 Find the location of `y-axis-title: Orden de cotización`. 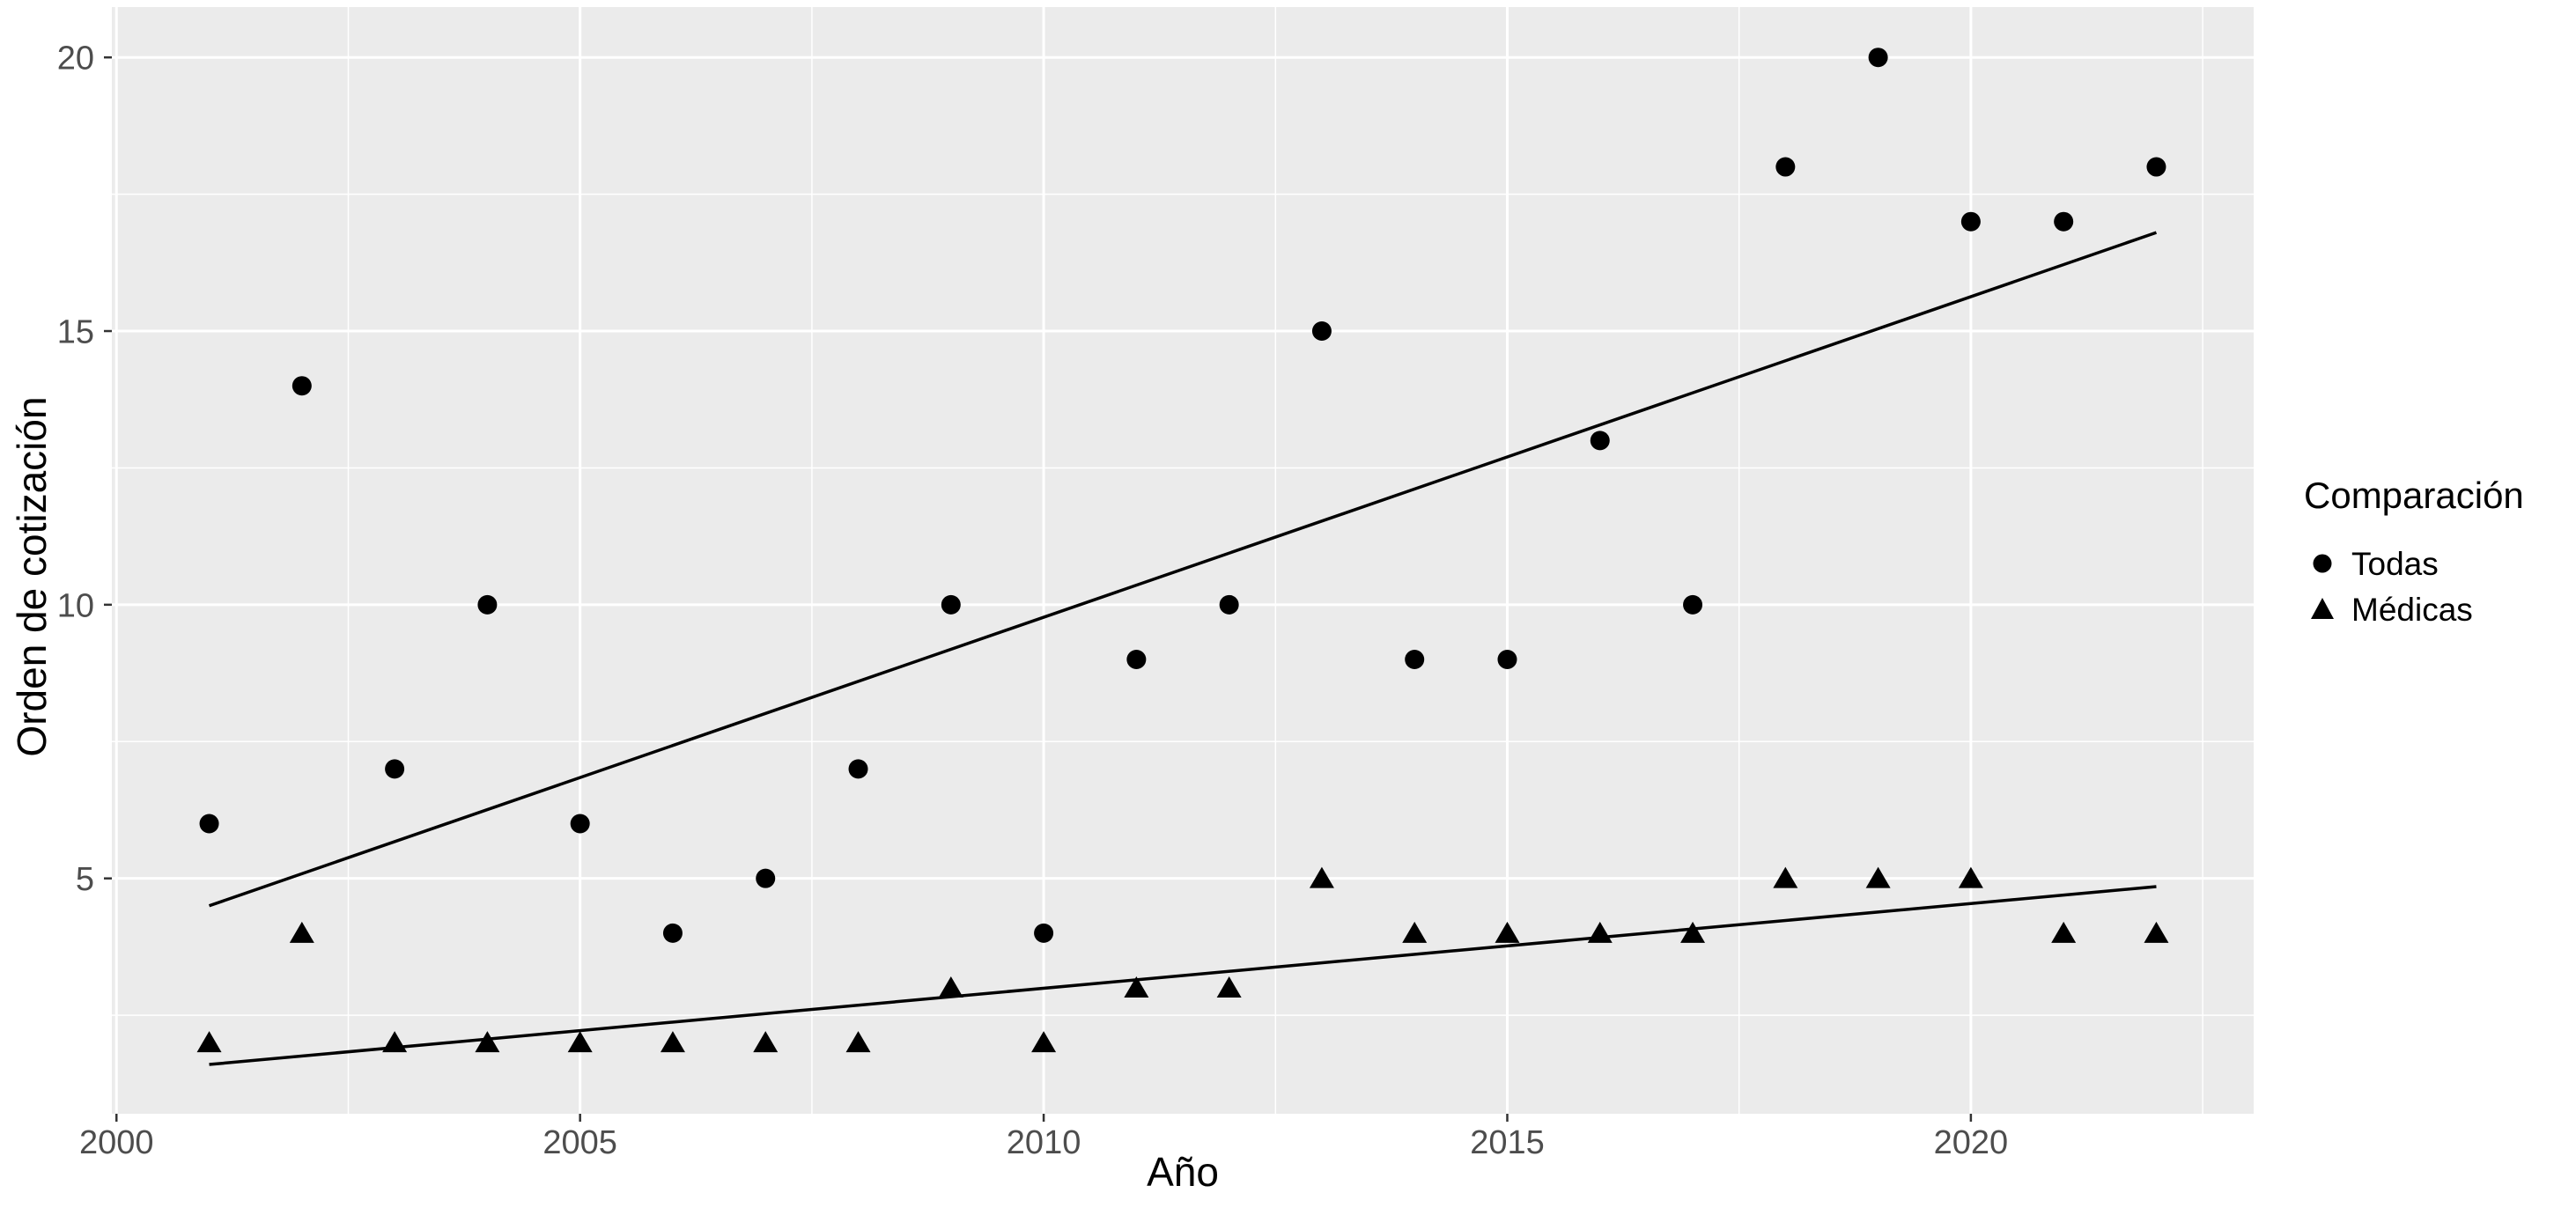

y-axis-title: Orden de cotización is located at coordinates (32, 576).